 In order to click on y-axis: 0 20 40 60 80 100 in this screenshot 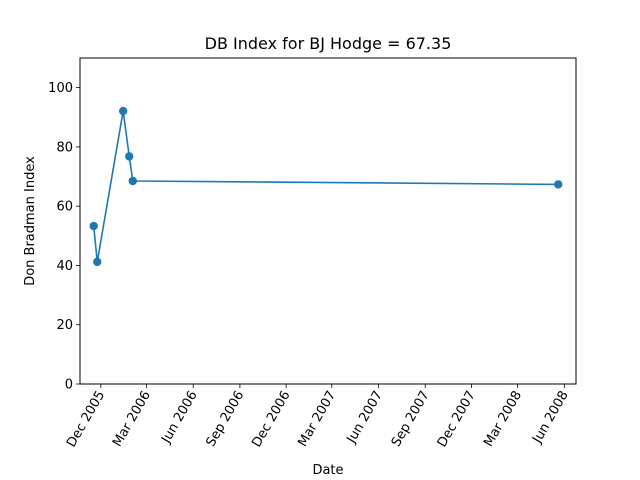, I will do `click(64, 237)`.